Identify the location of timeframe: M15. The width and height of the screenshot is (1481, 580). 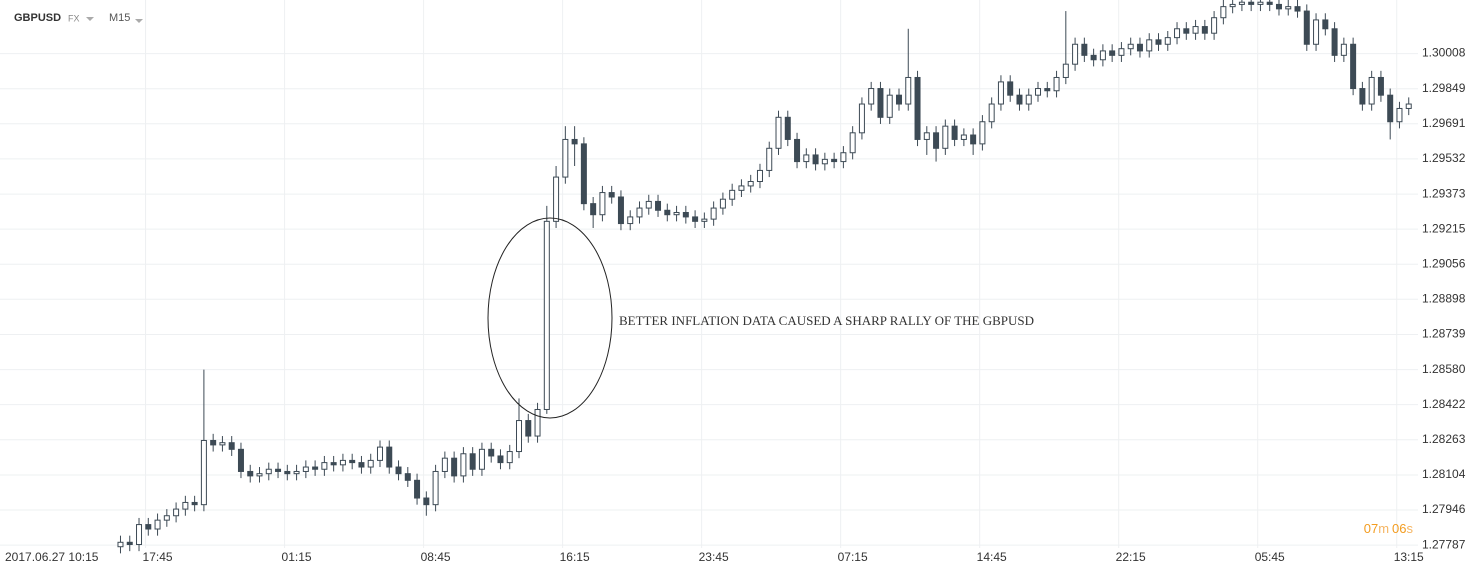
(119, 18).